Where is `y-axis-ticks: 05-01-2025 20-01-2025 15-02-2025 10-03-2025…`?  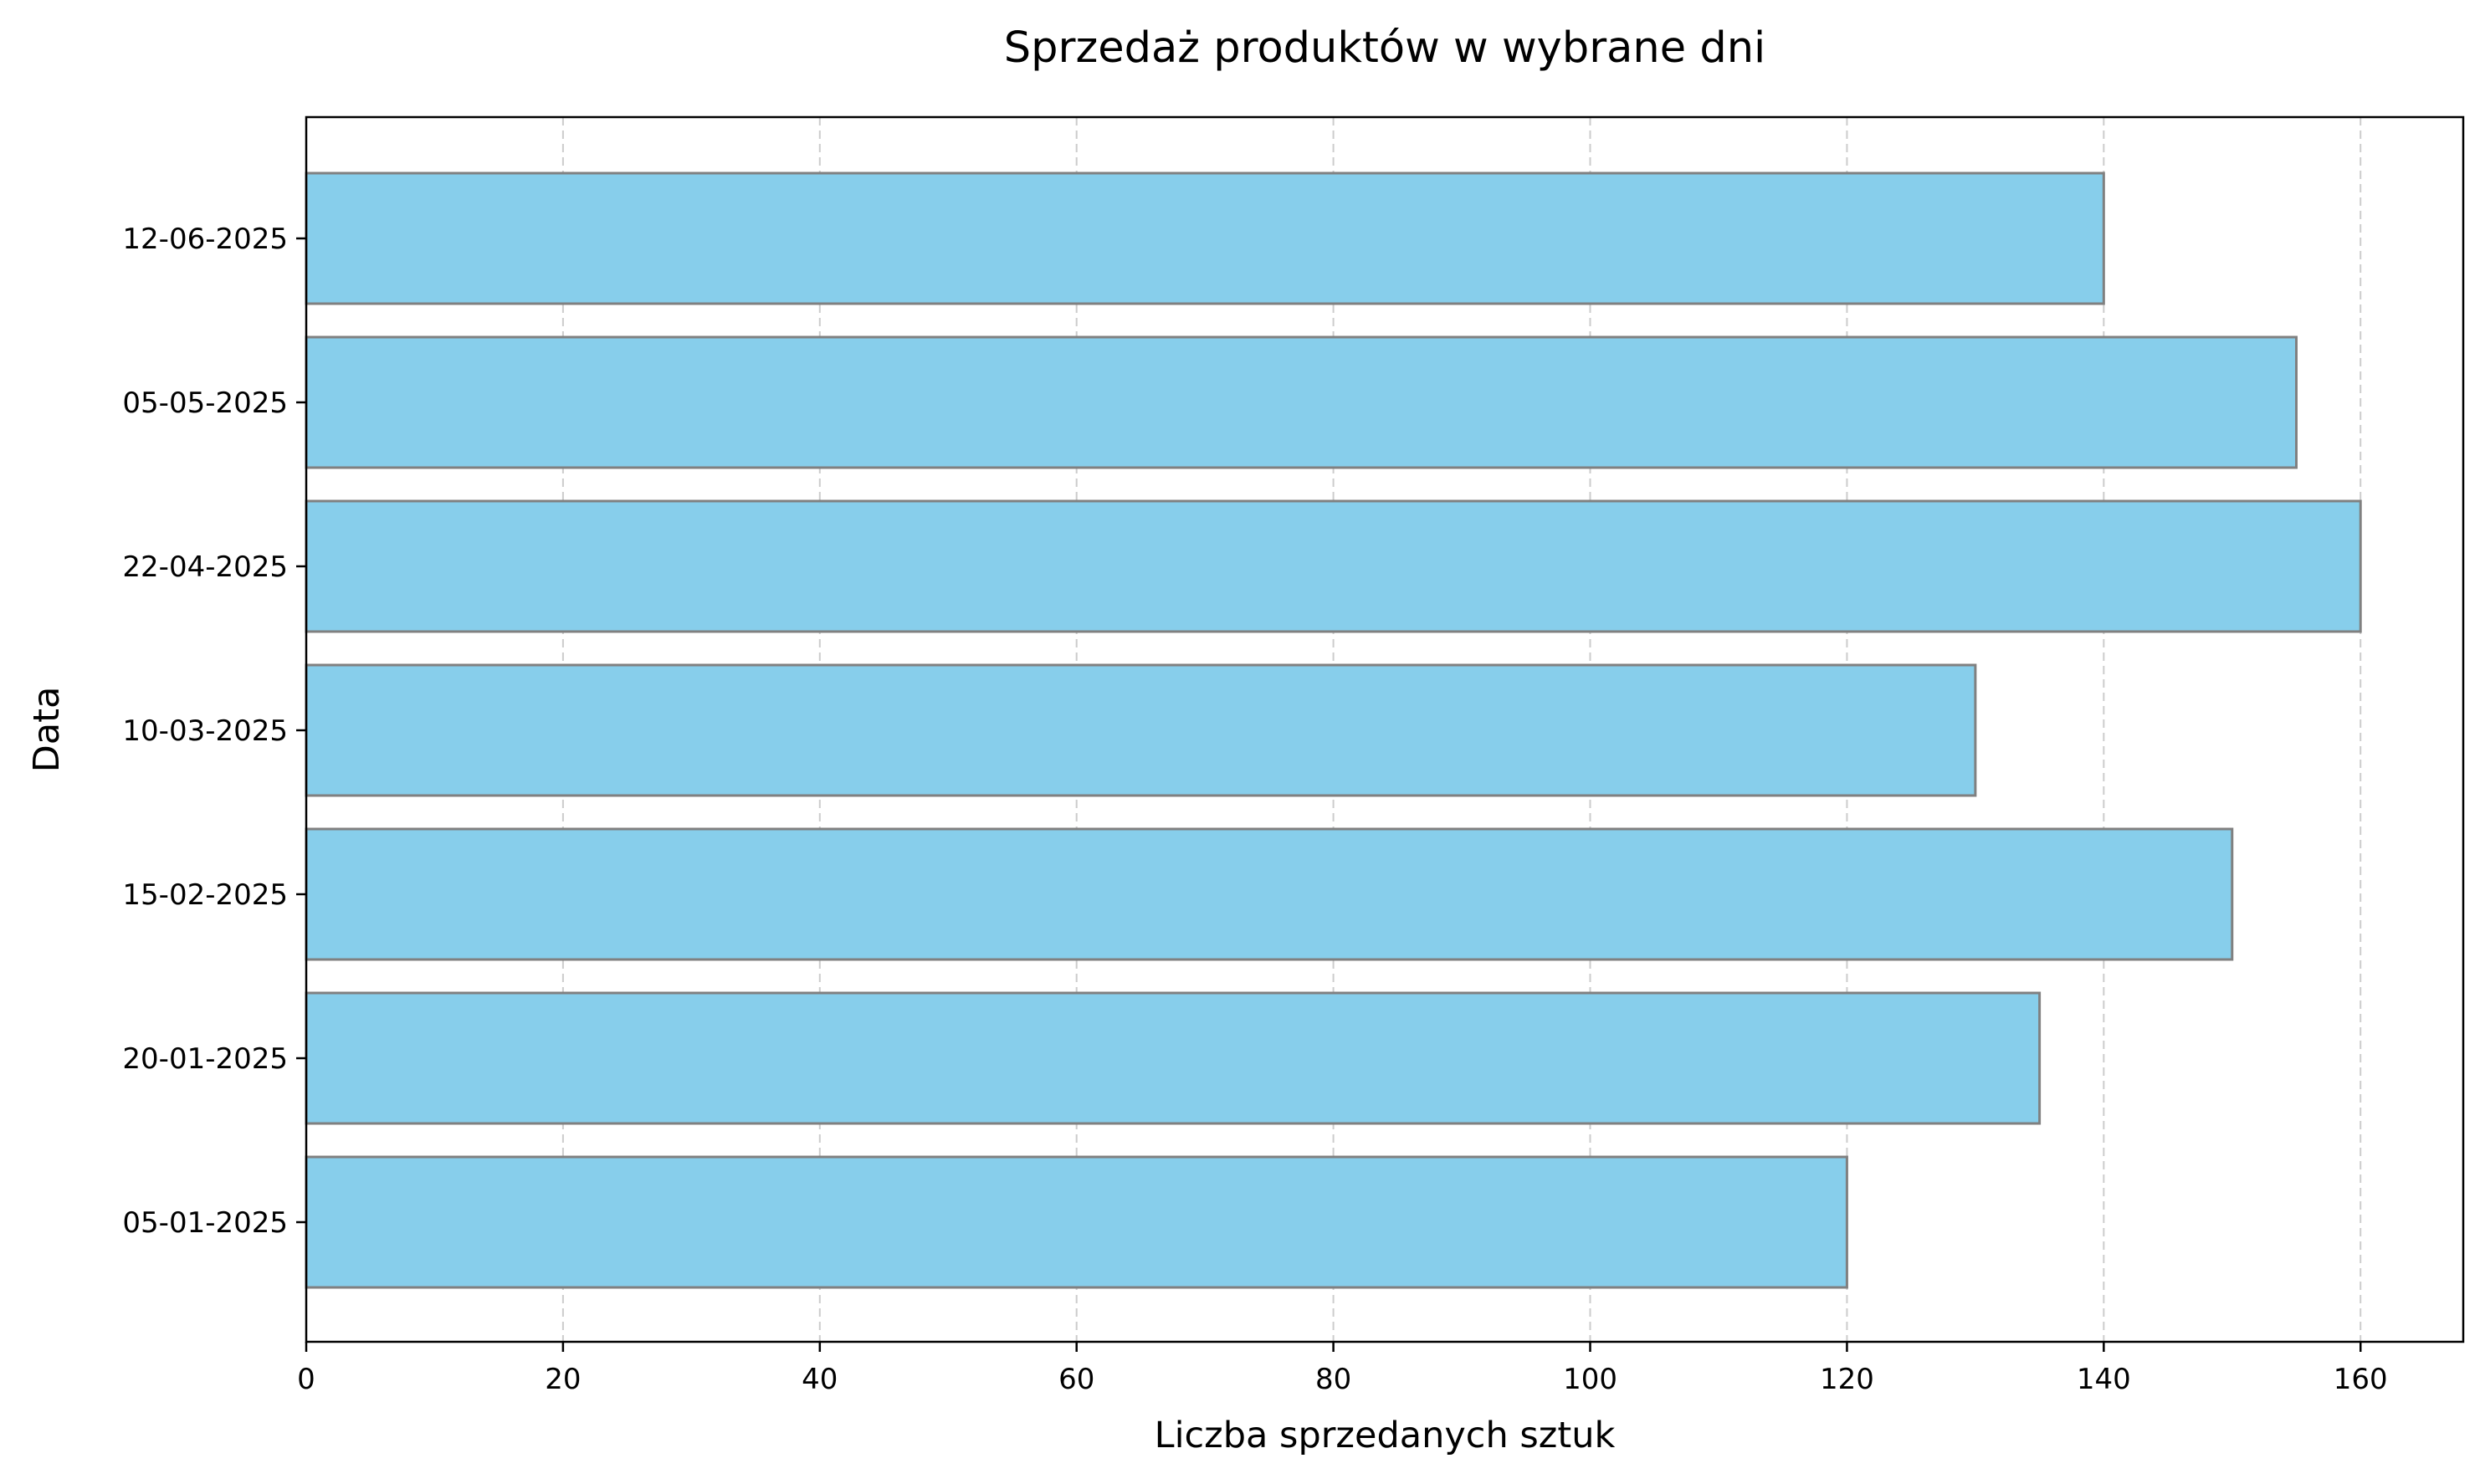
y-axis-ticks: 05-01-2025 20-01-2025 15-02-2025 10-03-2025… is located at coordinates (214, 731).